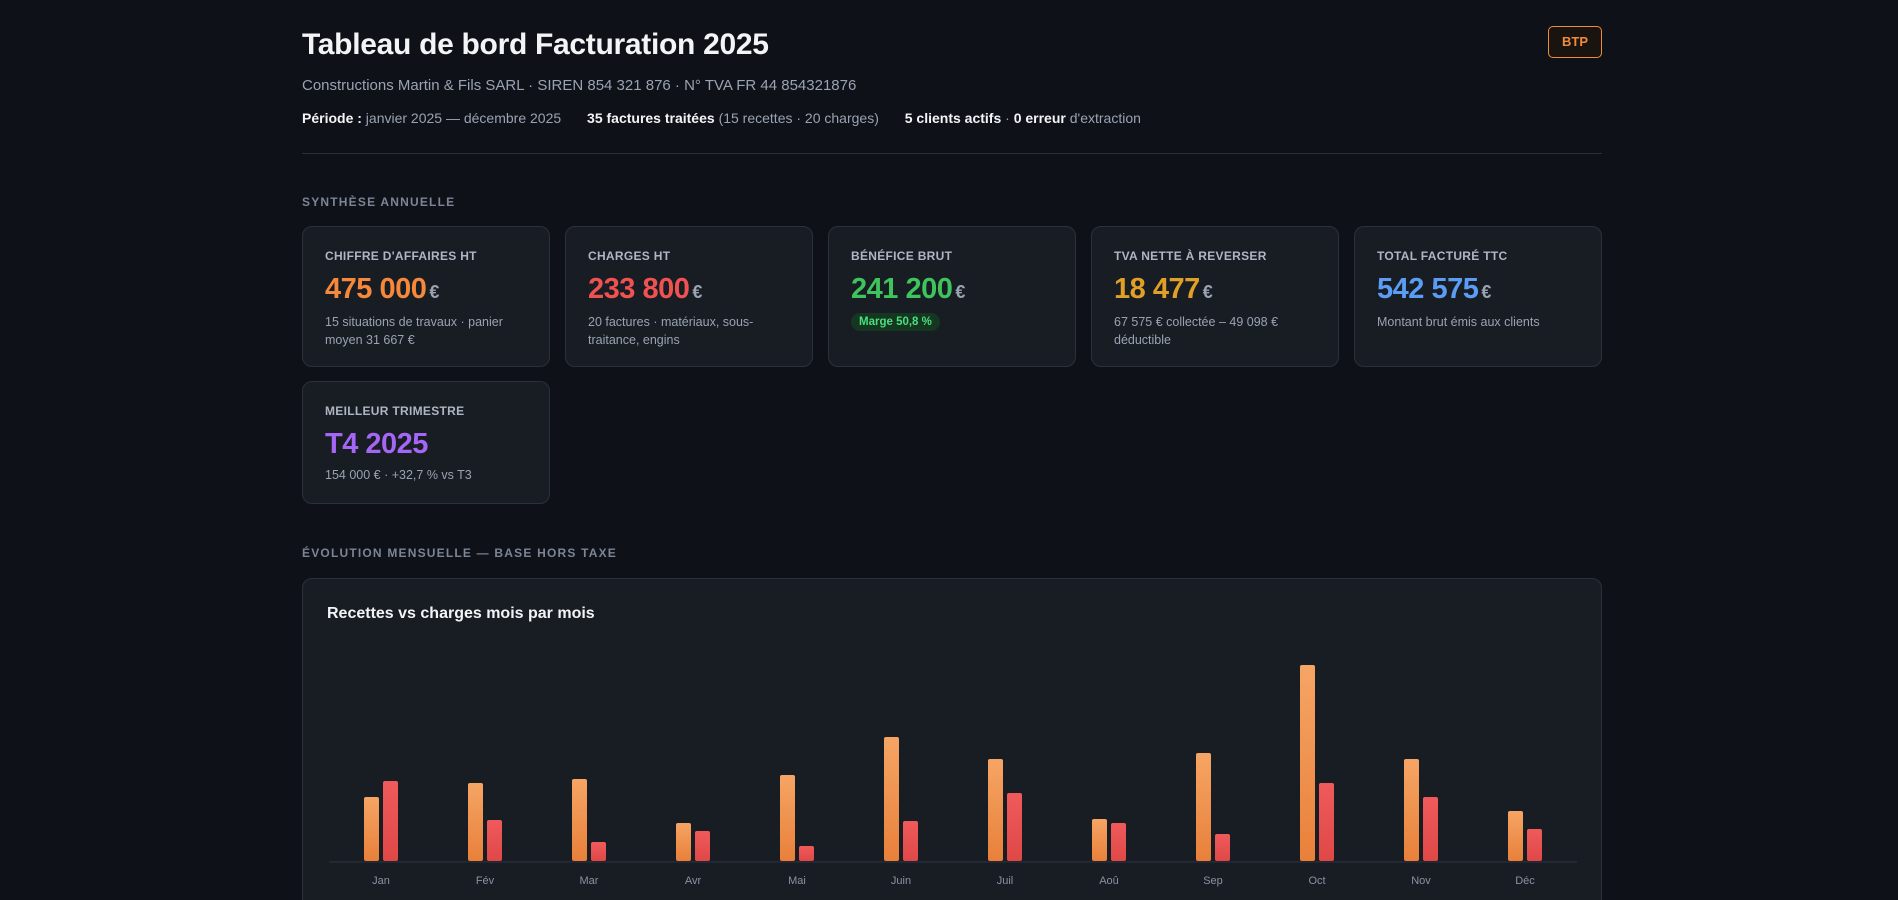 The width and height of the screenshot is (1898, 900). Describe the element at coordinates (579, 820) in the screenshot. I see `revenue-bar-mar` at that location.